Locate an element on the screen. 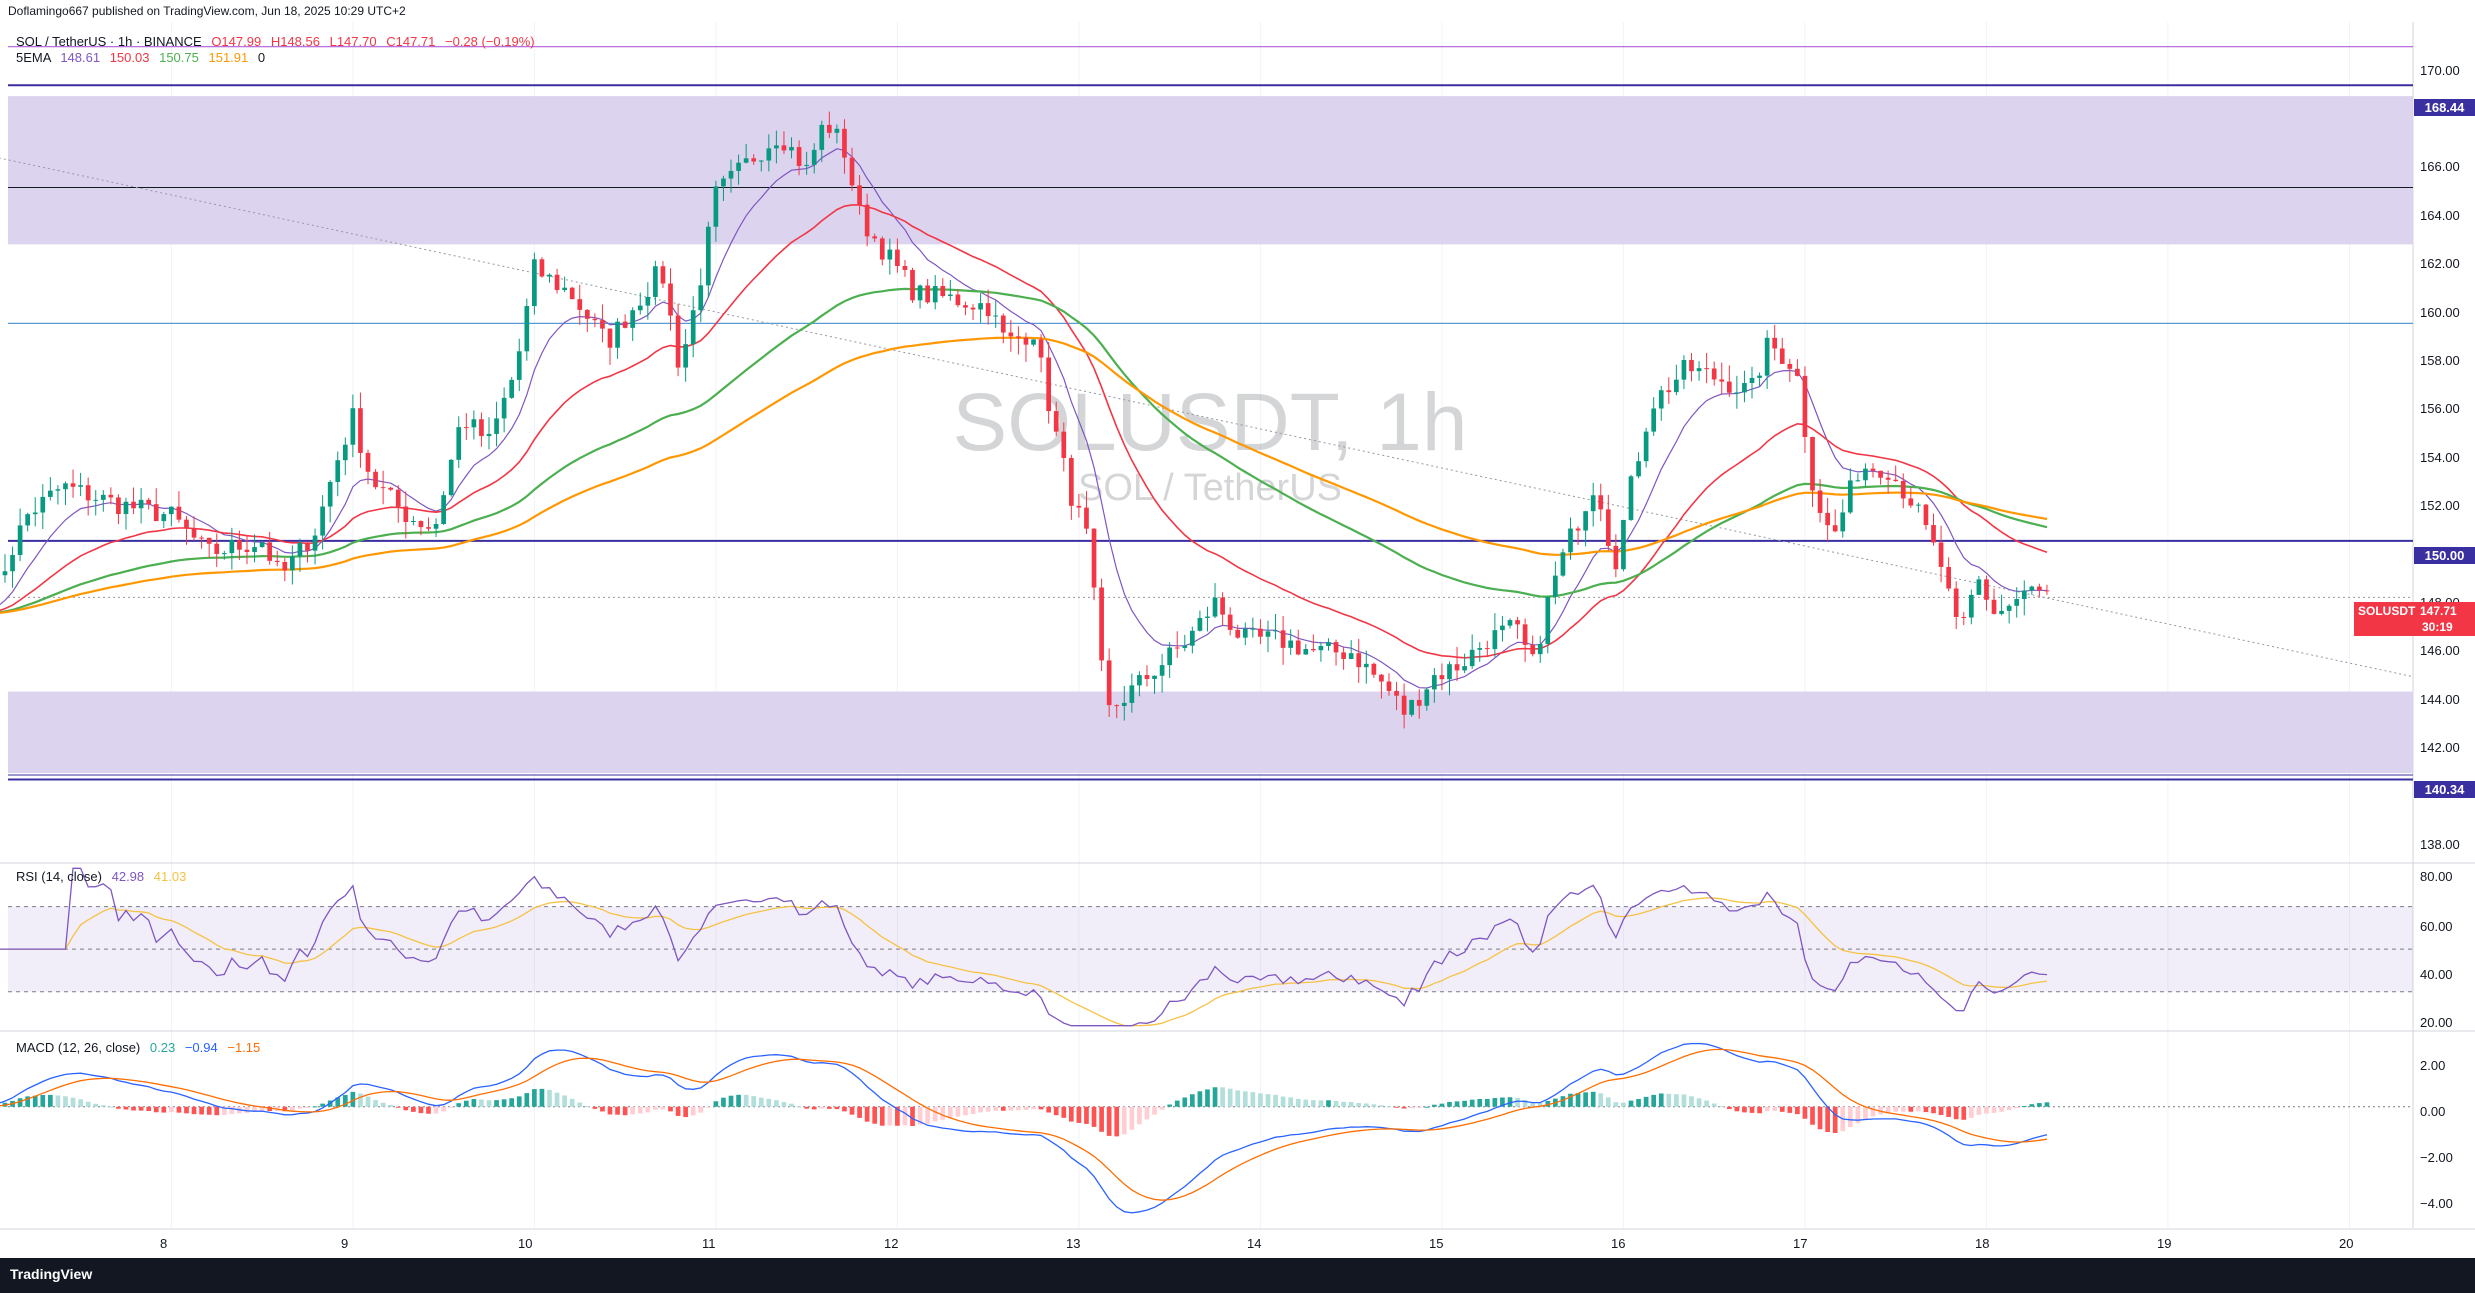 The width and height of the screenshot is (2475, 1293). rsi-legend: RSI (14, close) 42.98 41.03 is located at coordinates (101, 876).